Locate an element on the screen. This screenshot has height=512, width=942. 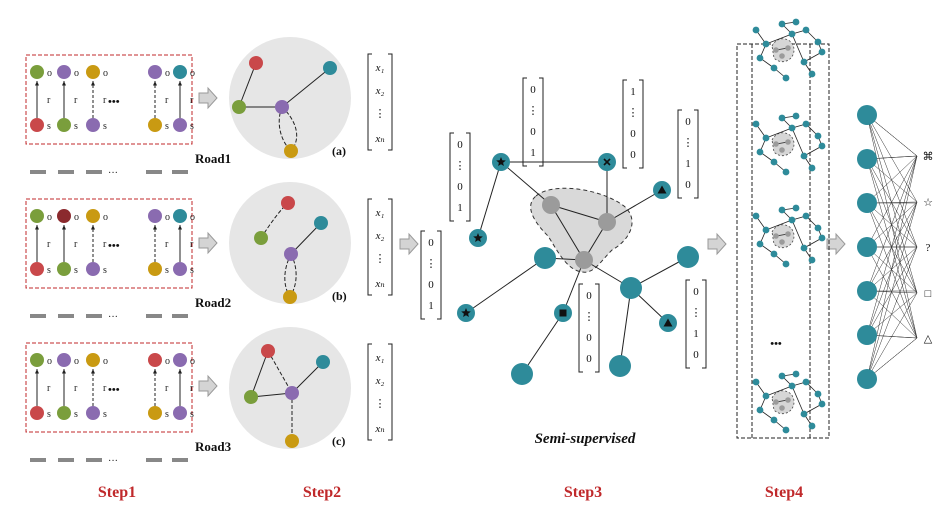
vector-entry: 1 is located at coordinates (696, 334).